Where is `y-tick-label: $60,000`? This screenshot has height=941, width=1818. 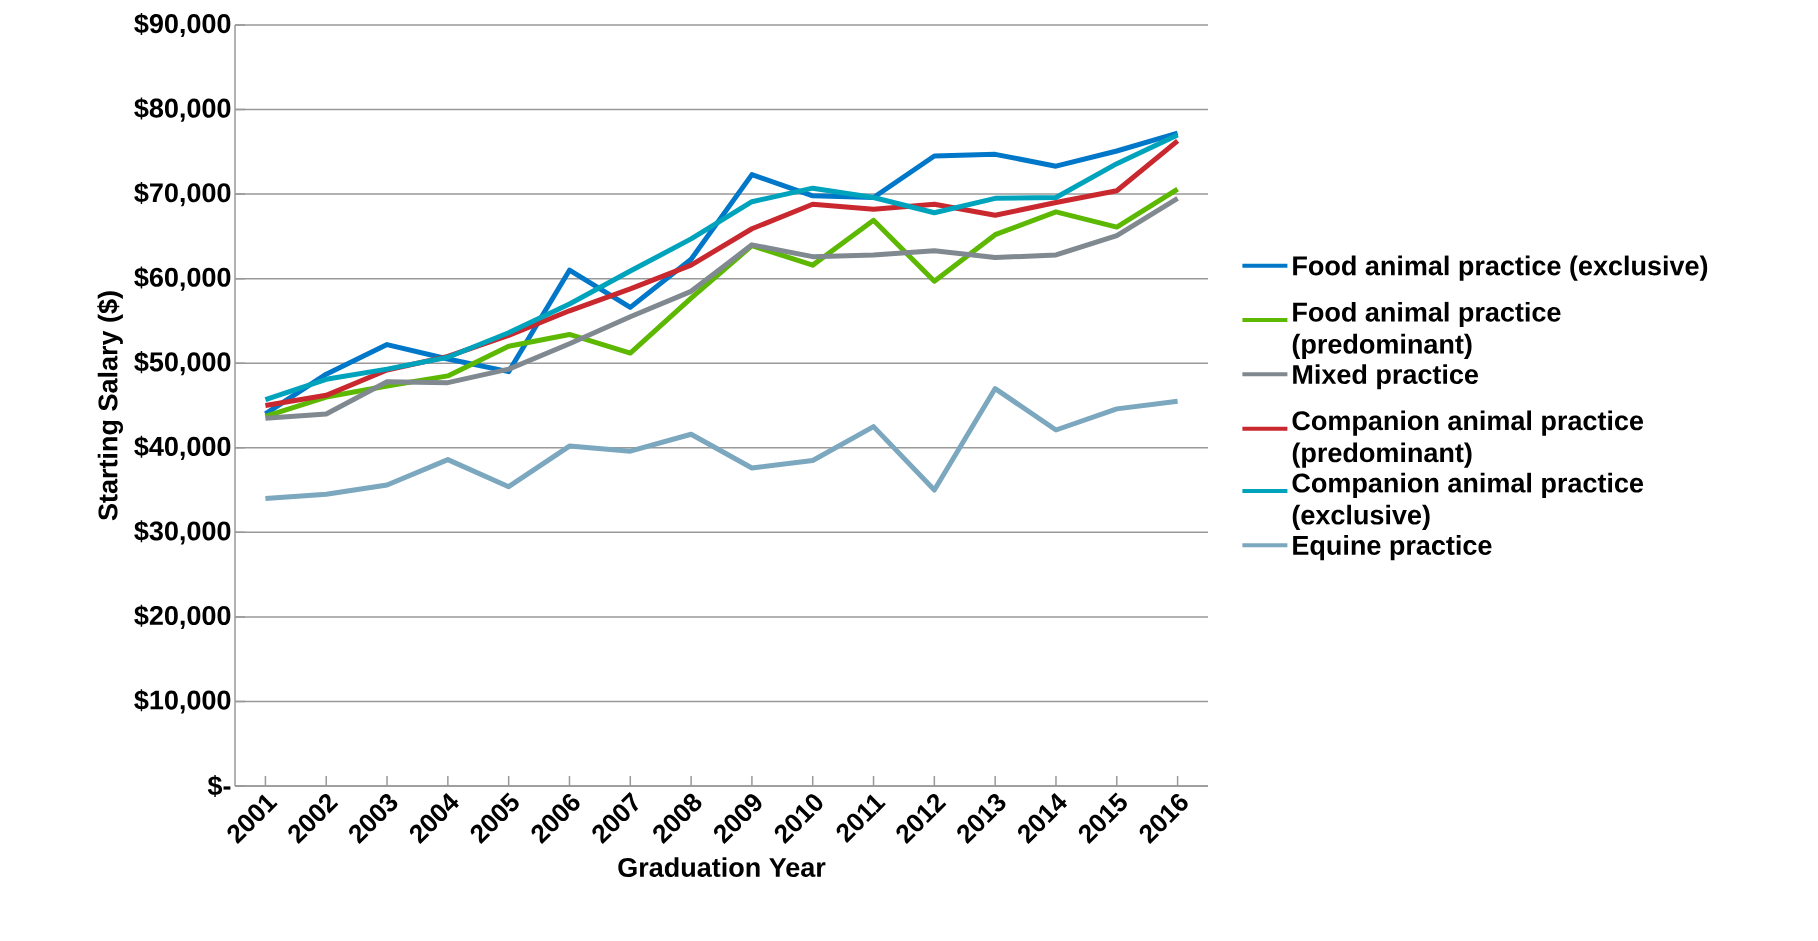
y-tick-label: $60,000 is located at coordinates (182, 278).